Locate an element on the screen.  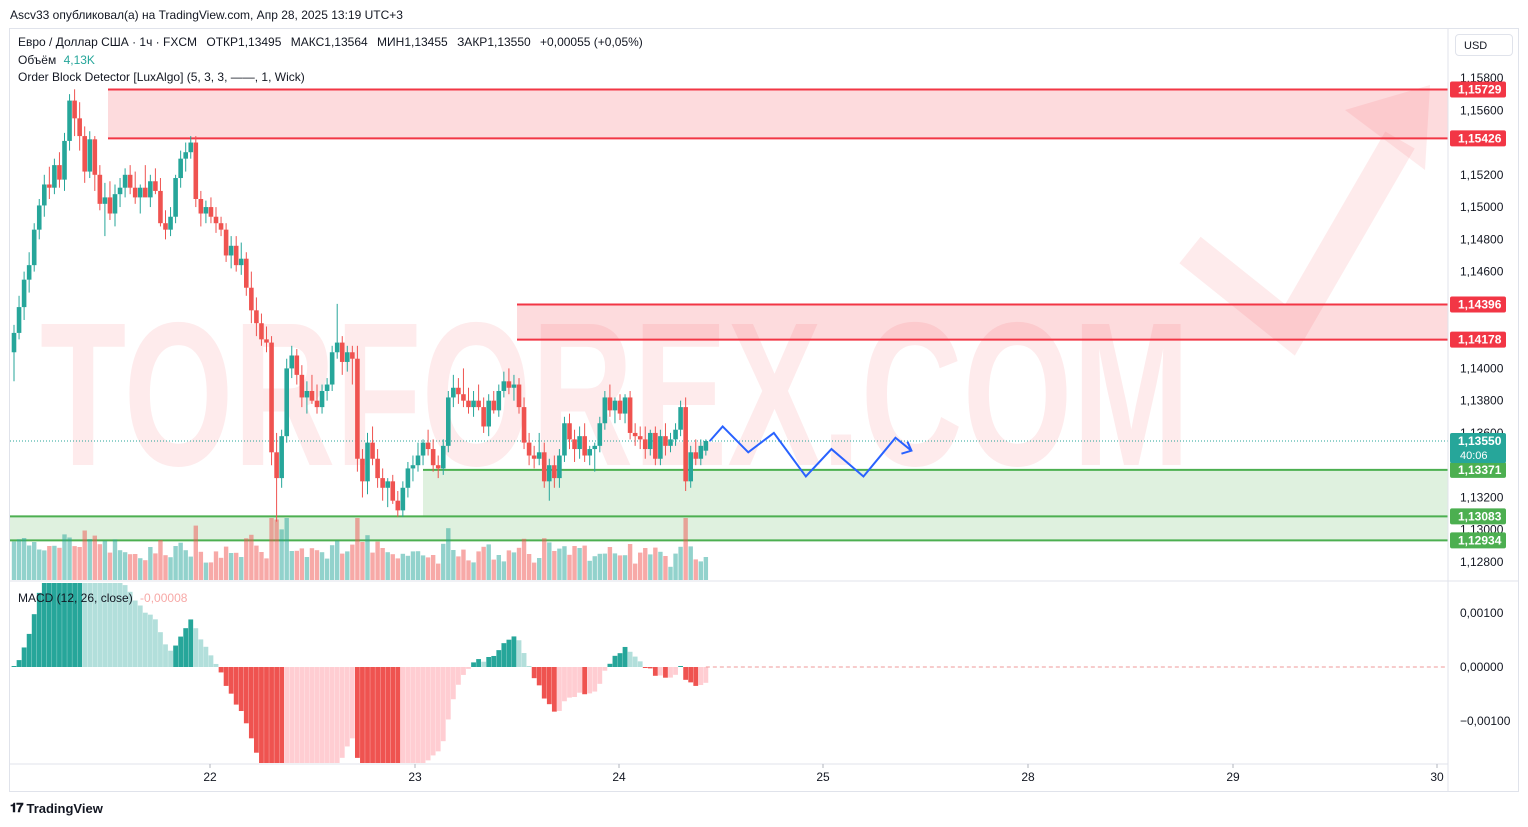
price-level-tag: 1,14178 is located at coordinates (1478, 339).